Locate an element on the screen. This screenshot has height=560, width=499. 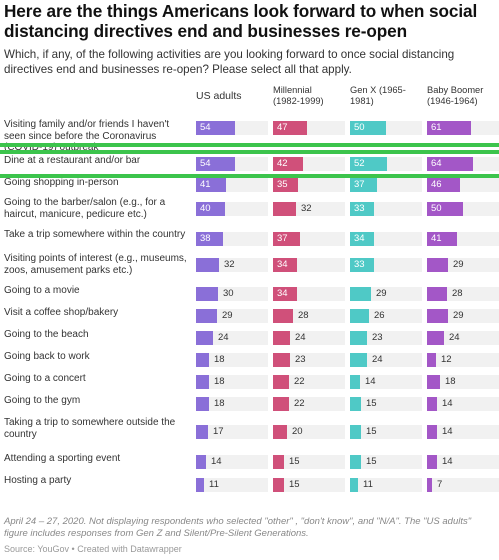
bar-track: 33 is located at coordinates (386, 209).